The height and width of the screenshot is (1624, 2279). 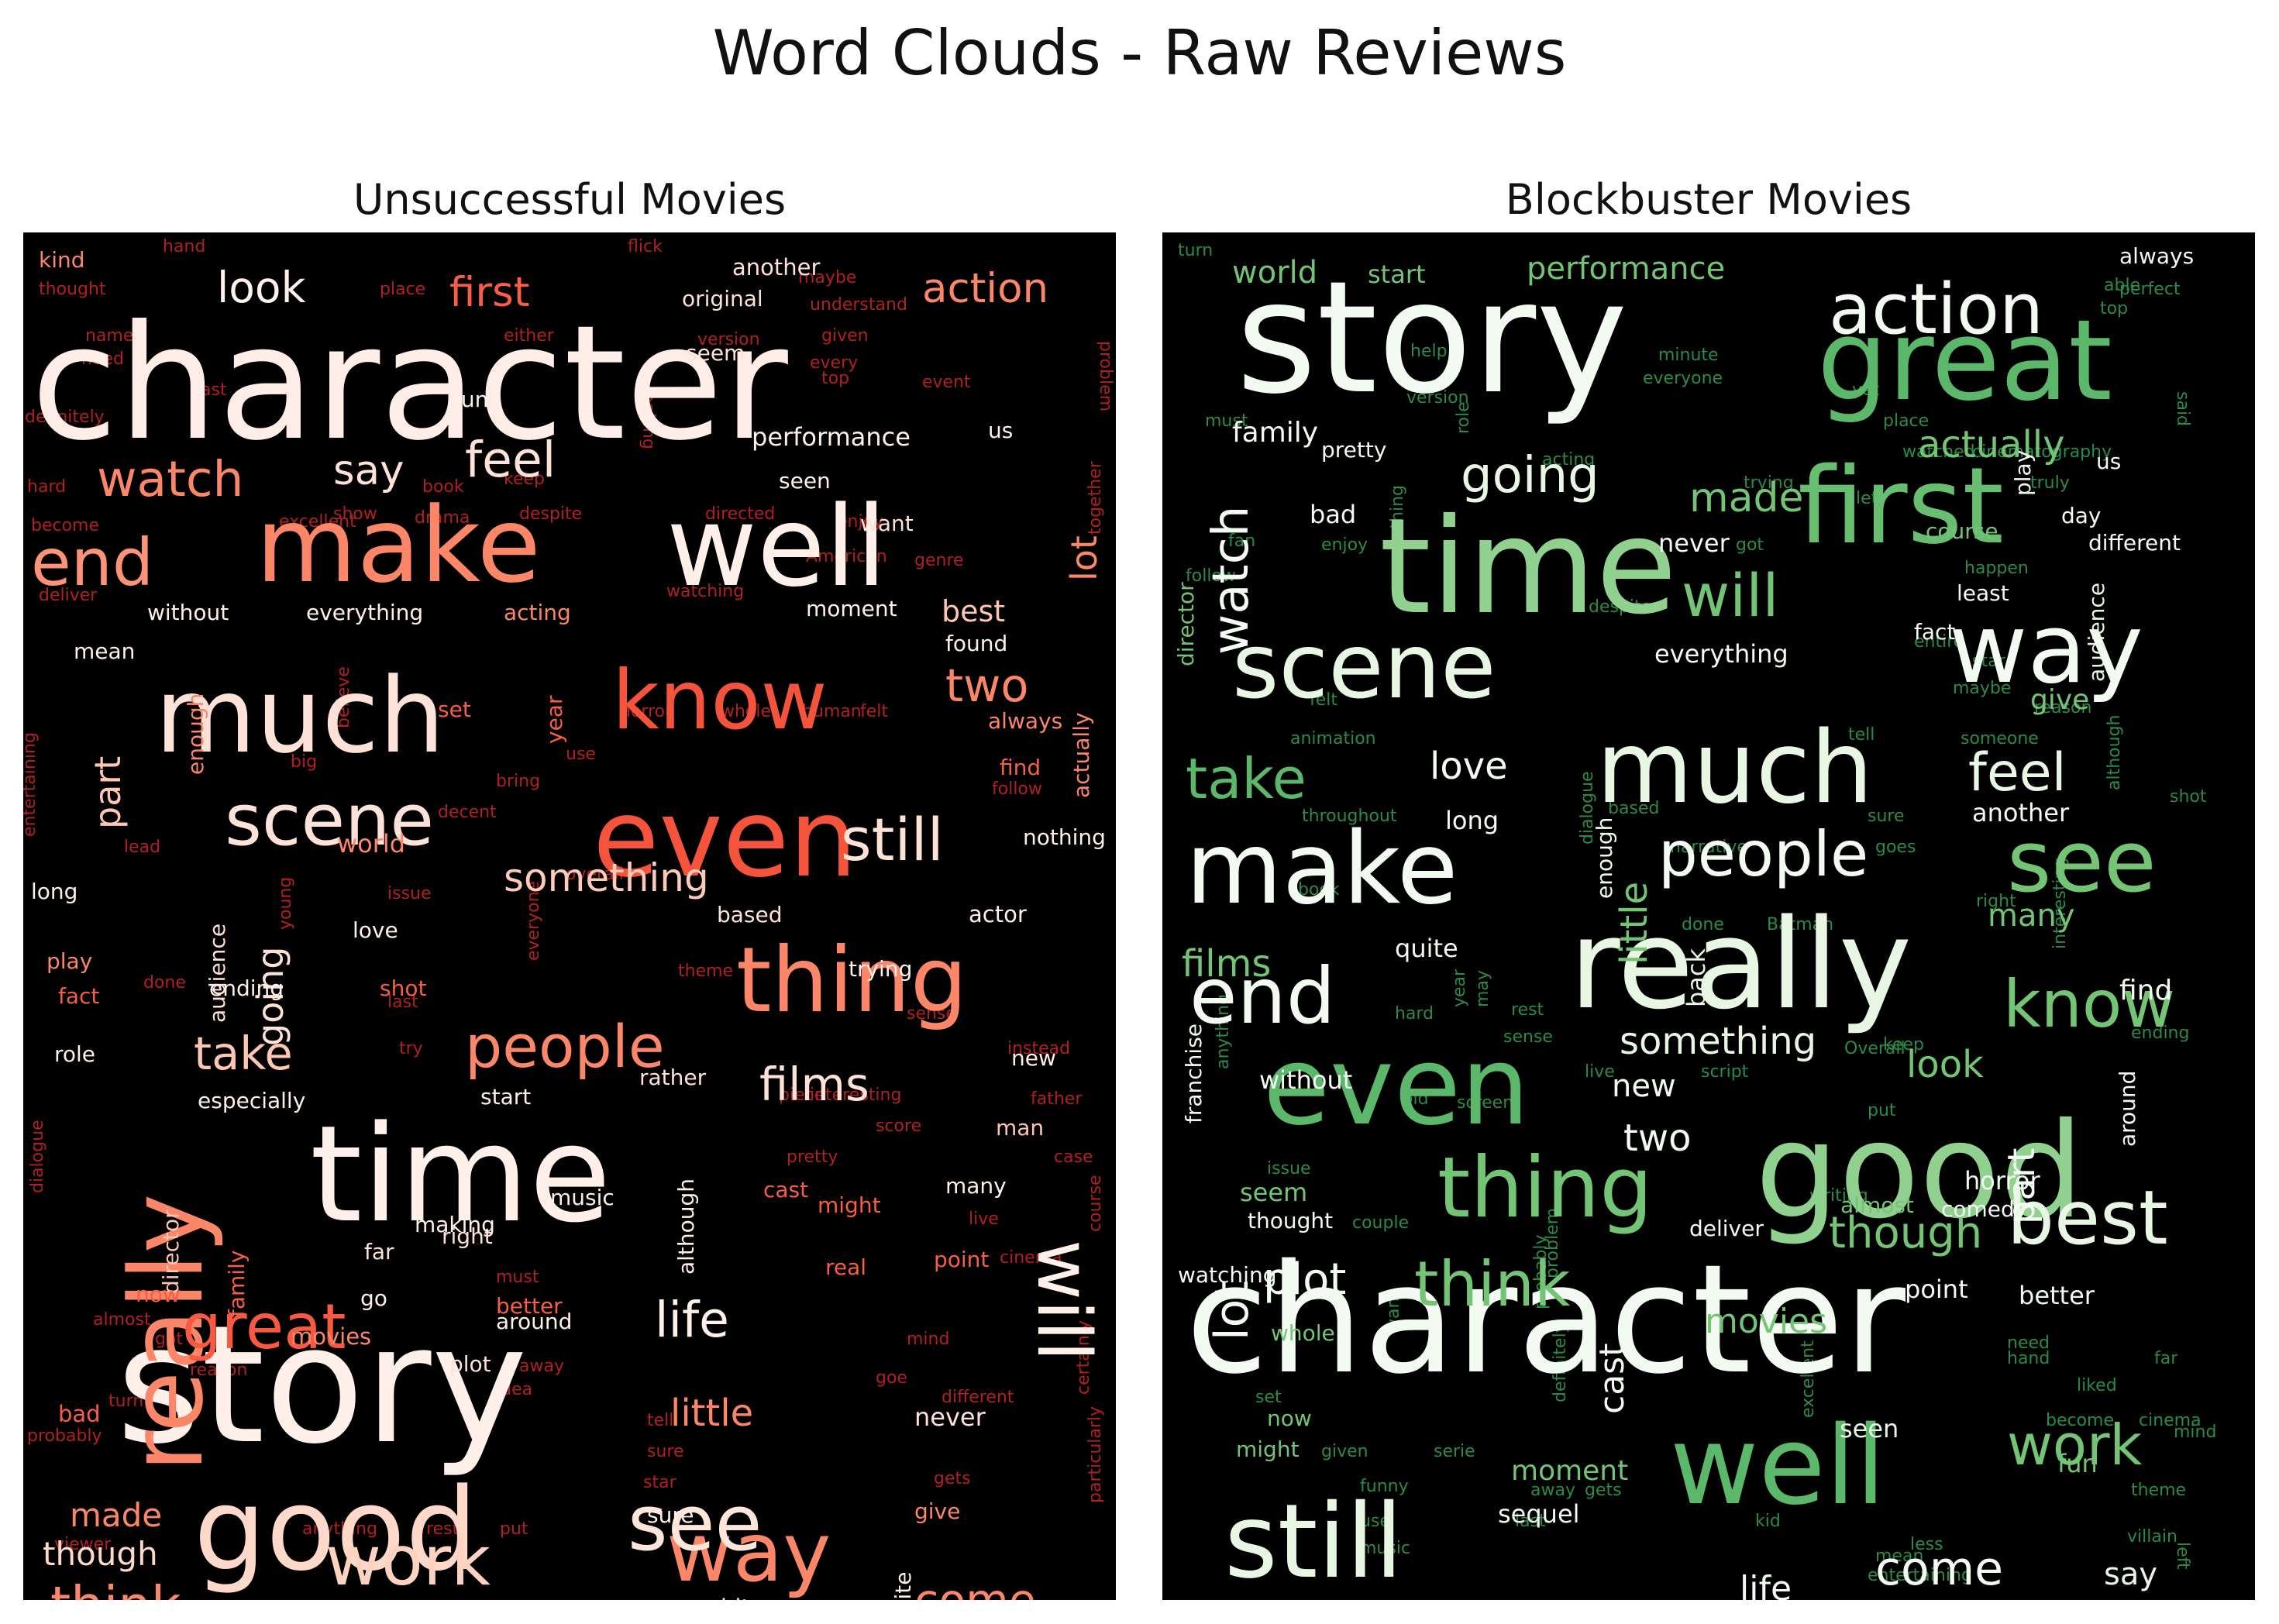 I want to click on cloud-word-audience: audience, so click(x=217, y=973).